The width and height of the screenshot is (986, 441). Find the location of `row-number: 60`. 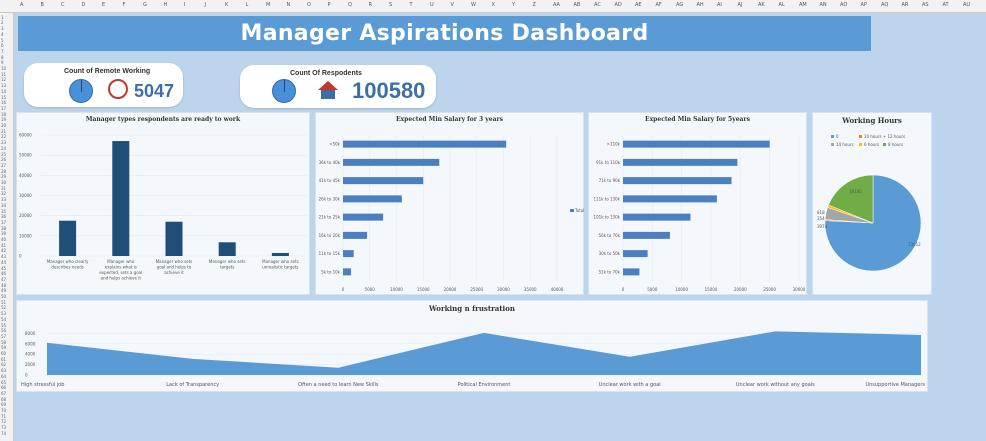

row-number: 60 is located at coordinates (4, 353).